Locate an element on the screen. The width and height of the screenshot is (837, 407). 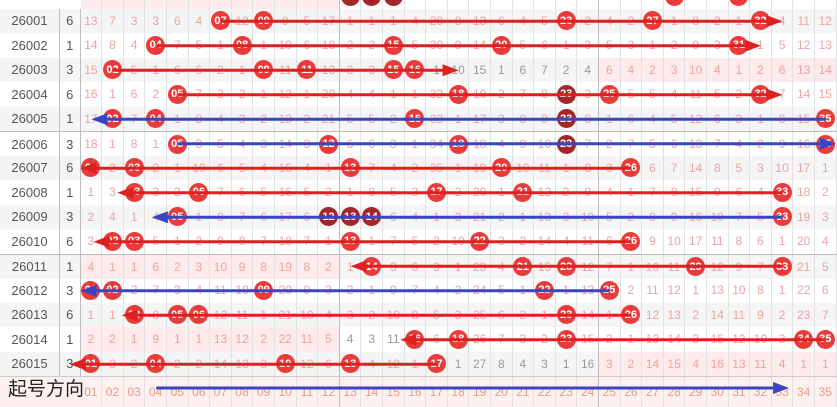
number-cell: 6 is located at coordinates (135, 94).